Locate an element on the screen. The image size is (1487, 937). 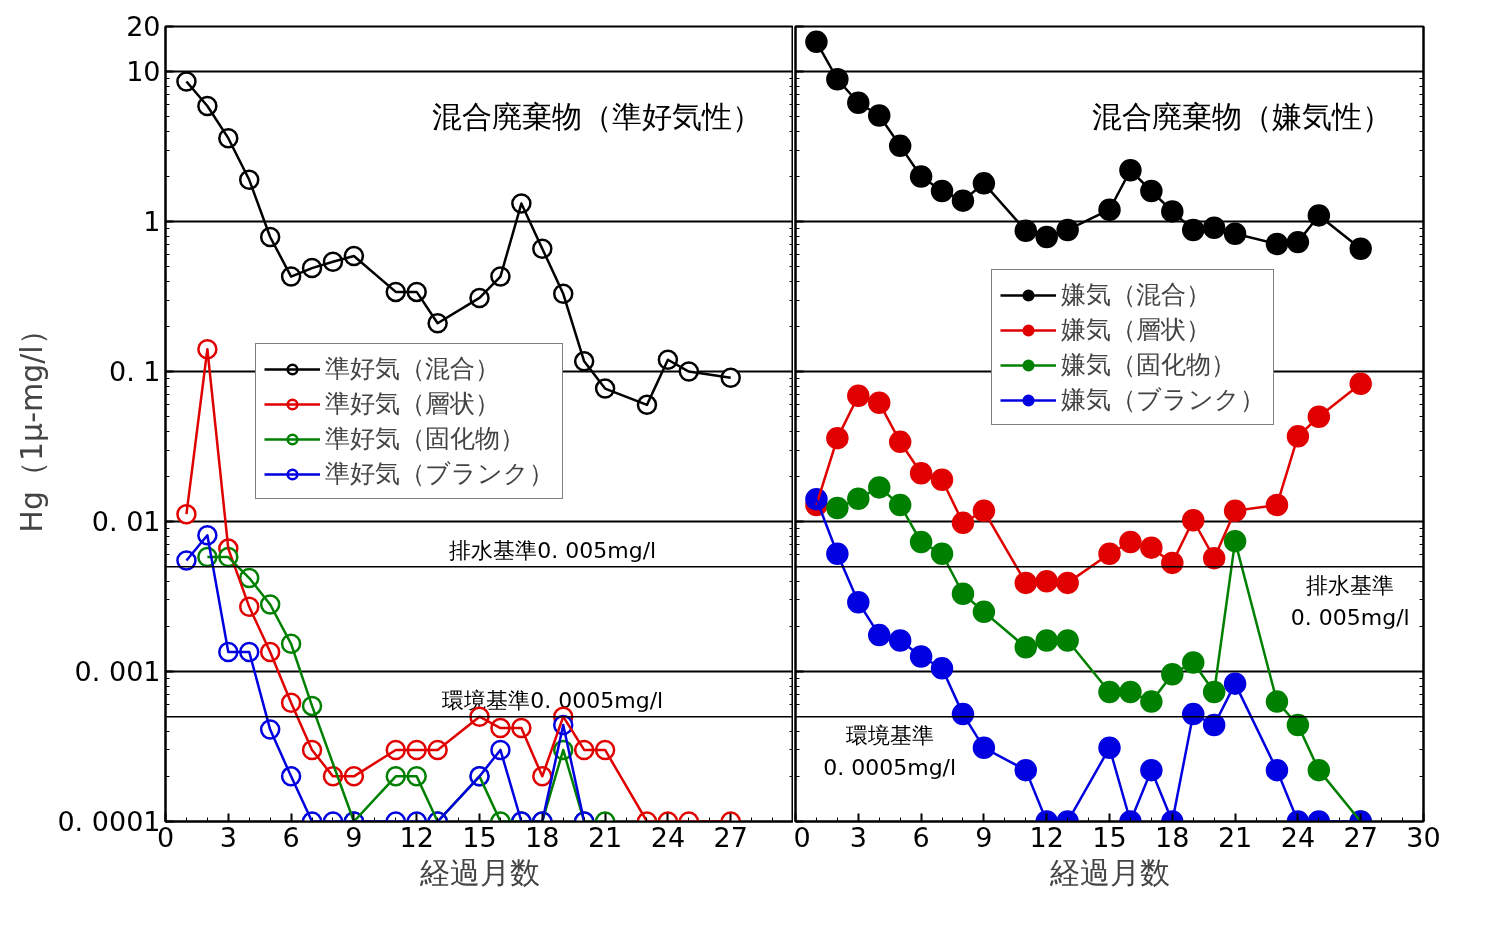
text: 混合廃棄物（嫌気性） is located at coordinates (1242, 117).